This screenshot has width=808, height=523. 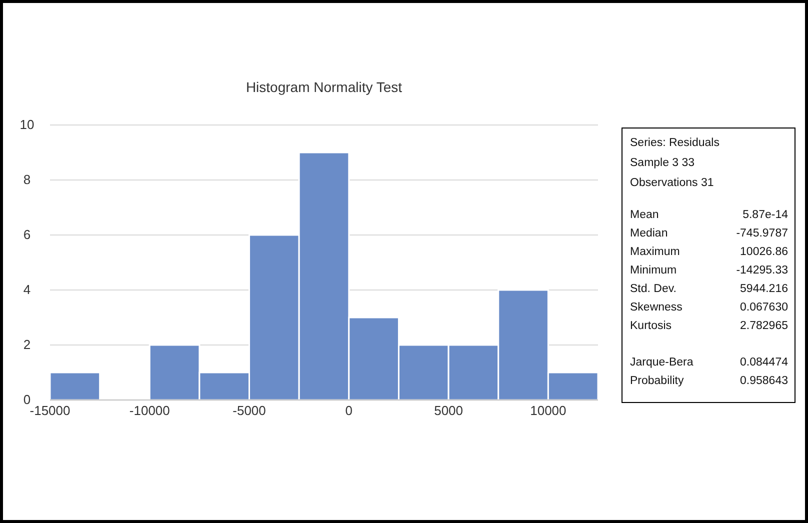 I want to click on text: 0.067630, so click(x=764, y=308).